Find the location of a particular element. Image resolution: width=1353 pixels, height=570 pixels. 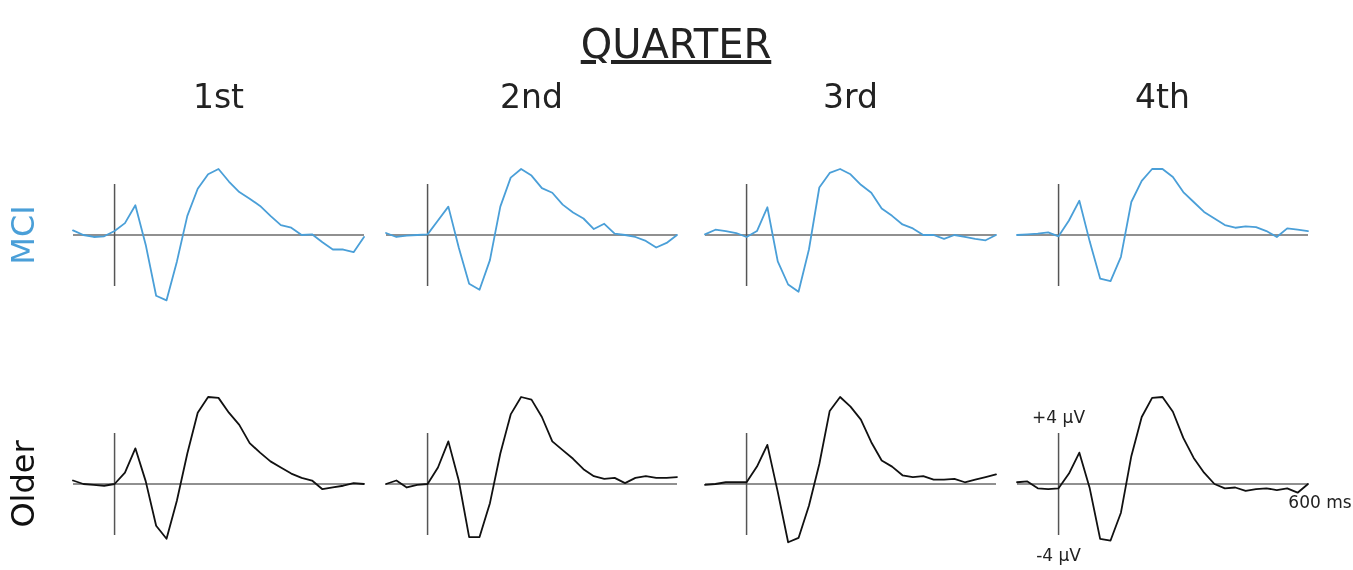

chart-title: 2nd is located at coordinates (531, 96).